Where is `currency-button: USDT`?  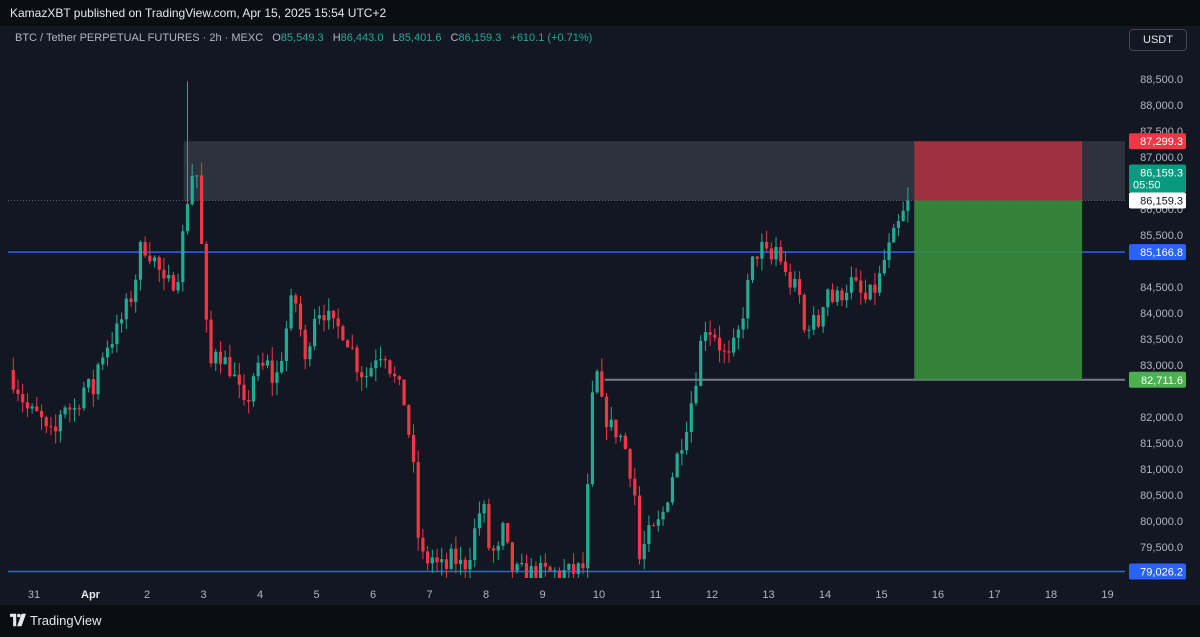 currency-button: USDT is located at coordinates (1158, 40).